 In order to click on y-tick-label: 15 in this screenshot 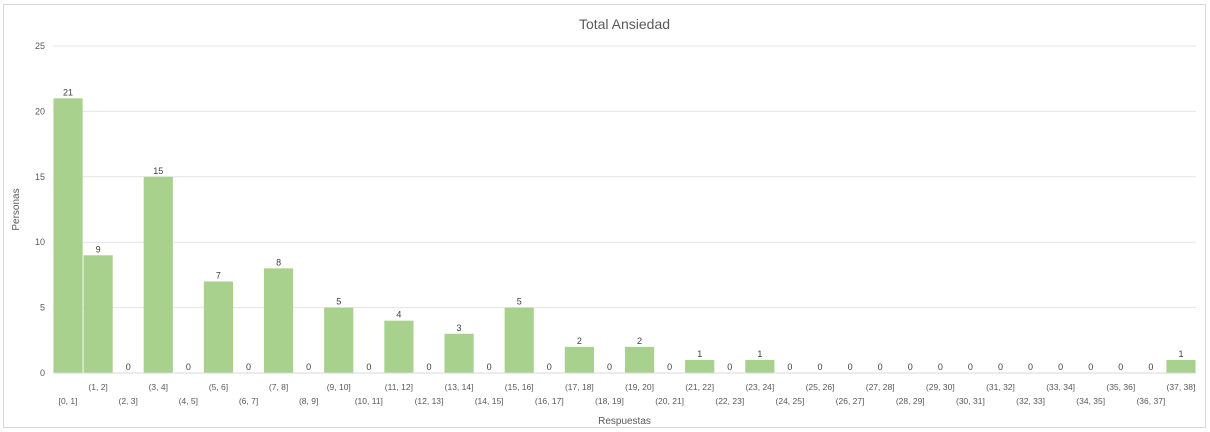, I will do `click(40, 177)`.